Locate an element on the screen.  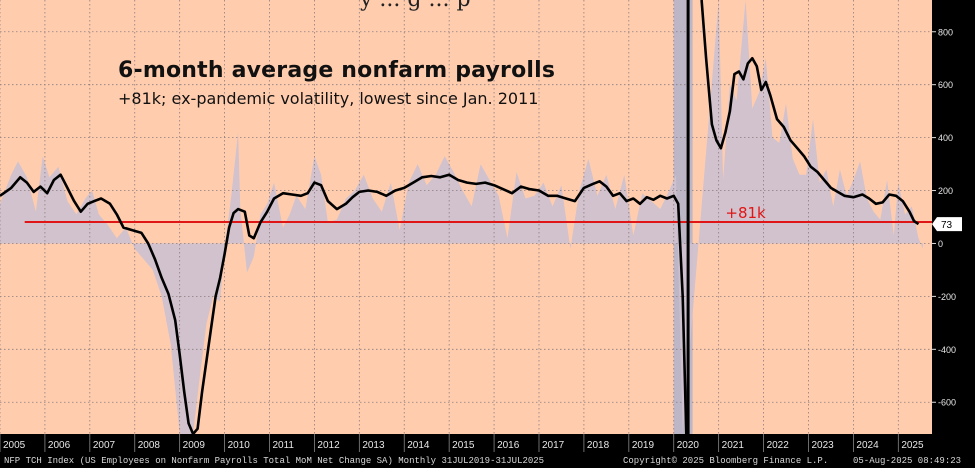
y-axis-panel is located at coordinates (953, 217).